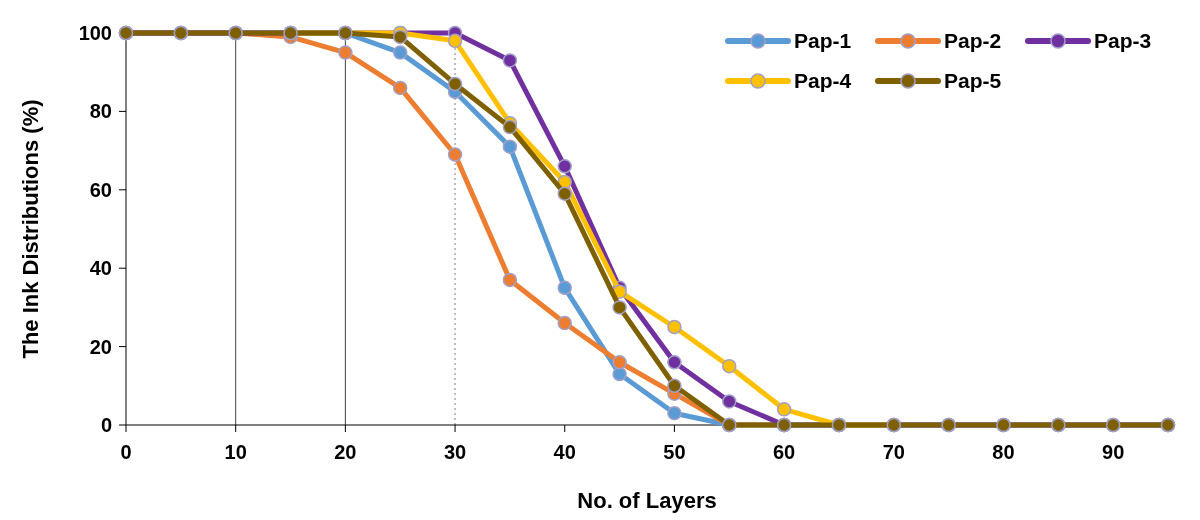 The image size is (1200, 520). What do you see at coordinates (455, 452) in the screenshot?
I see `x-tick-label: 30` at bounding box center [455, 452].